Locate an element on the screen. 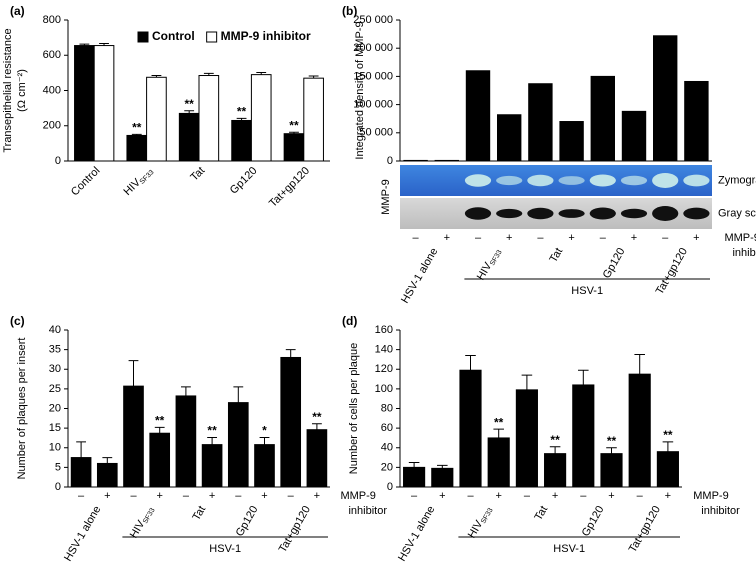 This screenshot has height=584, width=756. y-axis-label: Number of cells per plaque is located at coordinates (354, 408).